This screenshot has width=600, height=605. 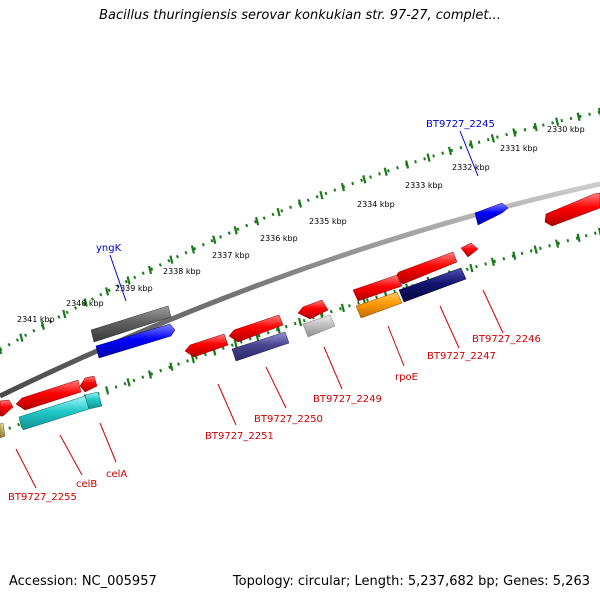 What do you see at coordinates (461, 356) in the screenshot?
I see `gene-label-bt9727-2247: BT9727_2247` at bounding box center [461, 356].